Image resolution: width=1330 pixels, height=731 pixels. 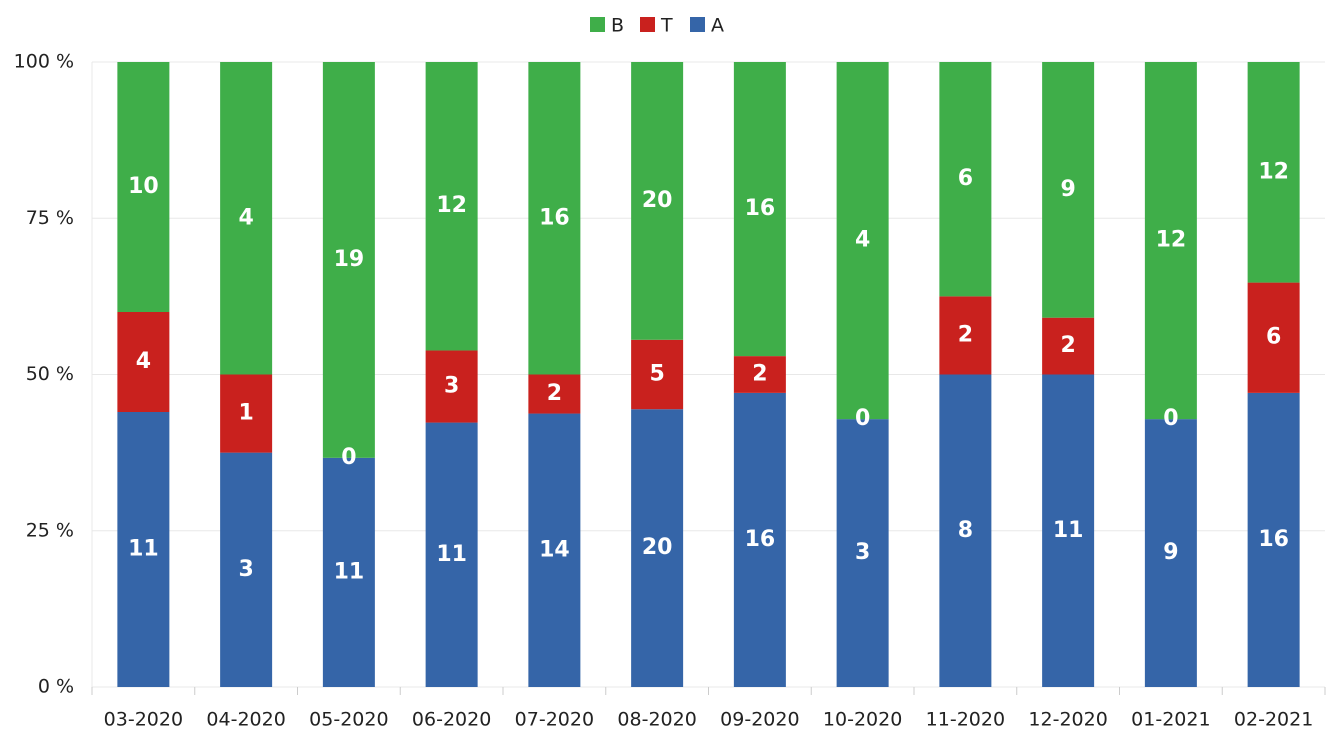 What do you see at coordinates (50, 374) in the screenshot?
I see `y-tick-label: 50 %` at bounding box center [50, 374].